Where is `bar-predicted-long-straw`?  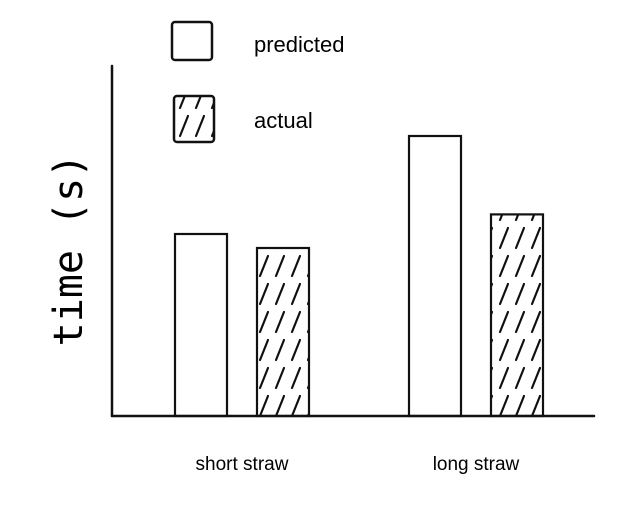
bar-predicted-long-straw is located at coordinates (435, 276).